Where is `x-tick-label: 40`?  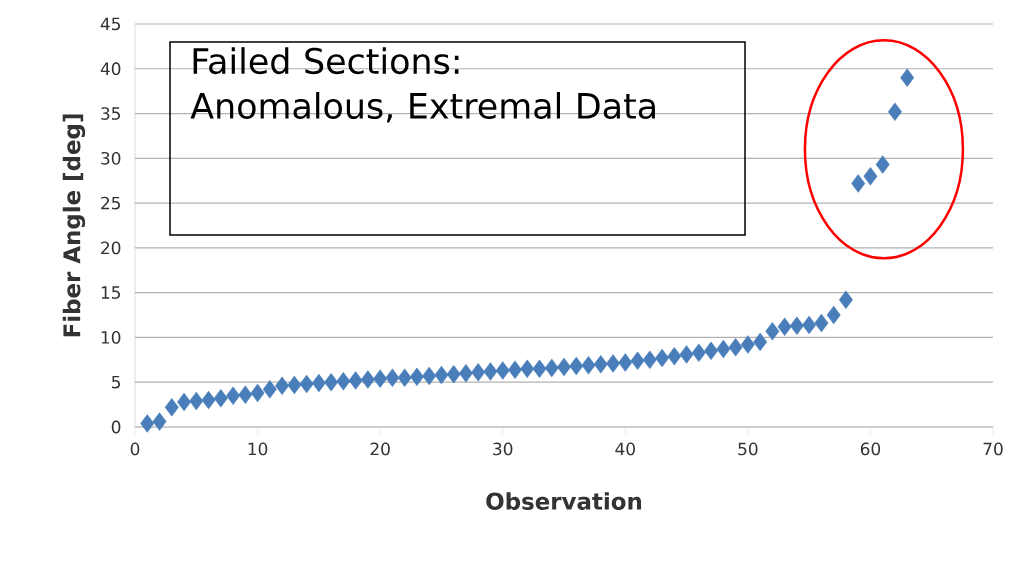
x-tick-label: 40 is located at coordinates (625, 449).